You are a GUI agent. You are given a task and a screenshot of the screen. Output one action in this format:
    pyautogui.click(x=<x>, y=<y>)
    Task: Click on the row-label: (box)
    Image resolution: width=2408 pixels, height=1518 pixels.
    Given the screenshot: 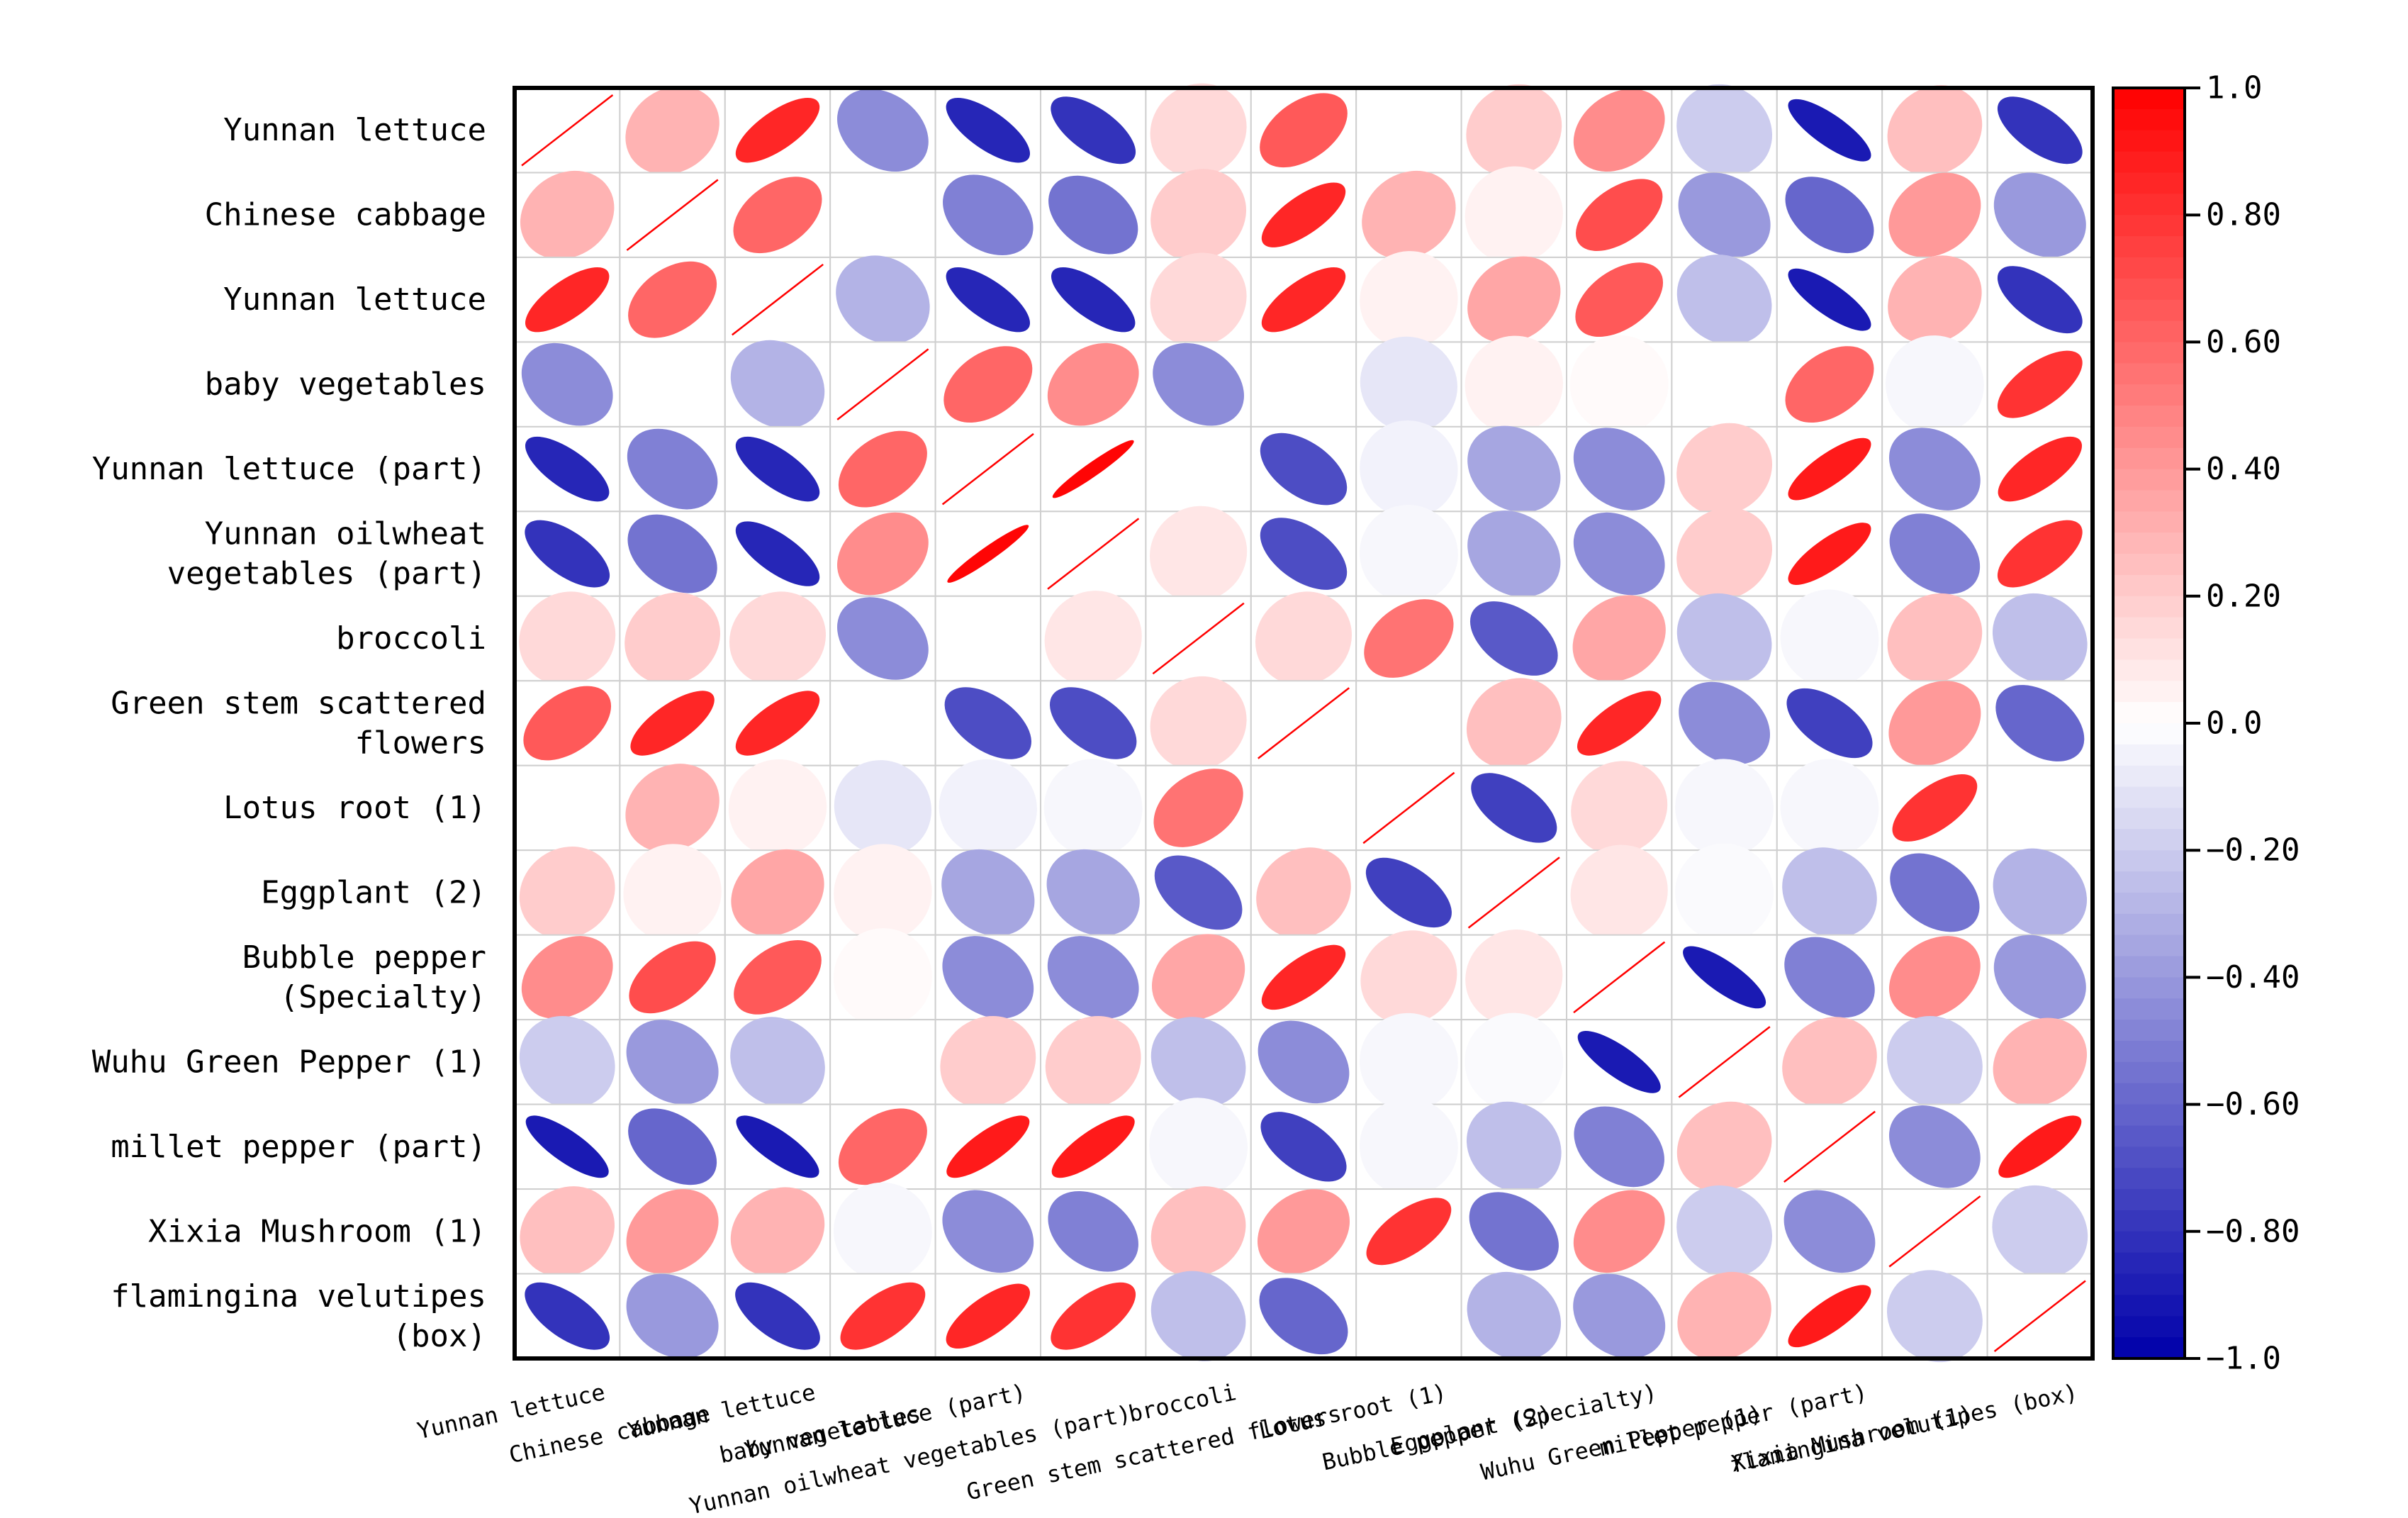 What is the action you would take?
    pyautogui.click(x=440, y=1336)
    